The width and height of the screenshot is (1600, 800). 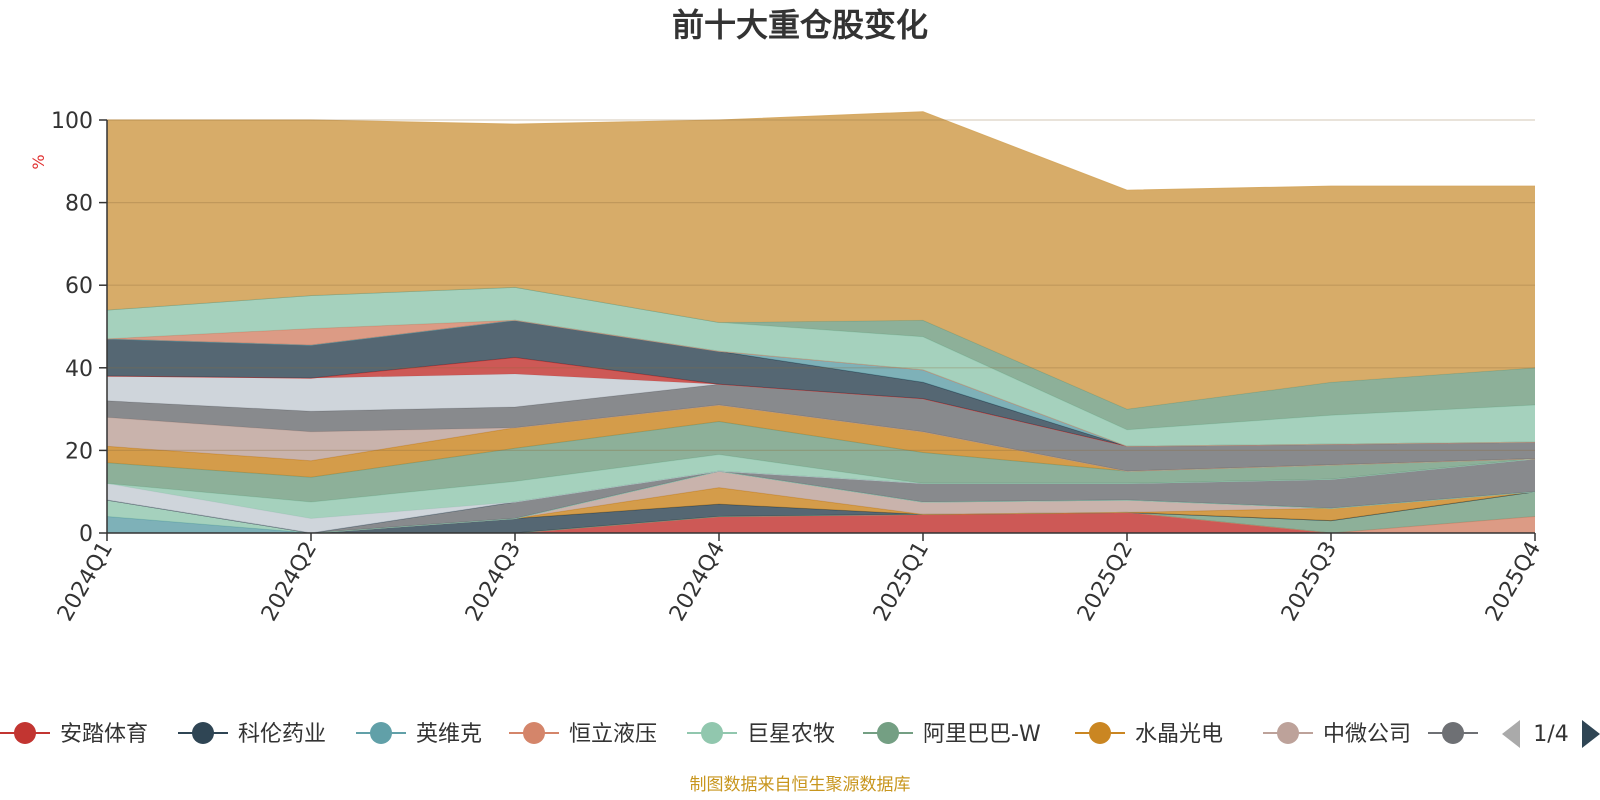 I want to click on area-series-立讯精密, so click(x=821, y=441).